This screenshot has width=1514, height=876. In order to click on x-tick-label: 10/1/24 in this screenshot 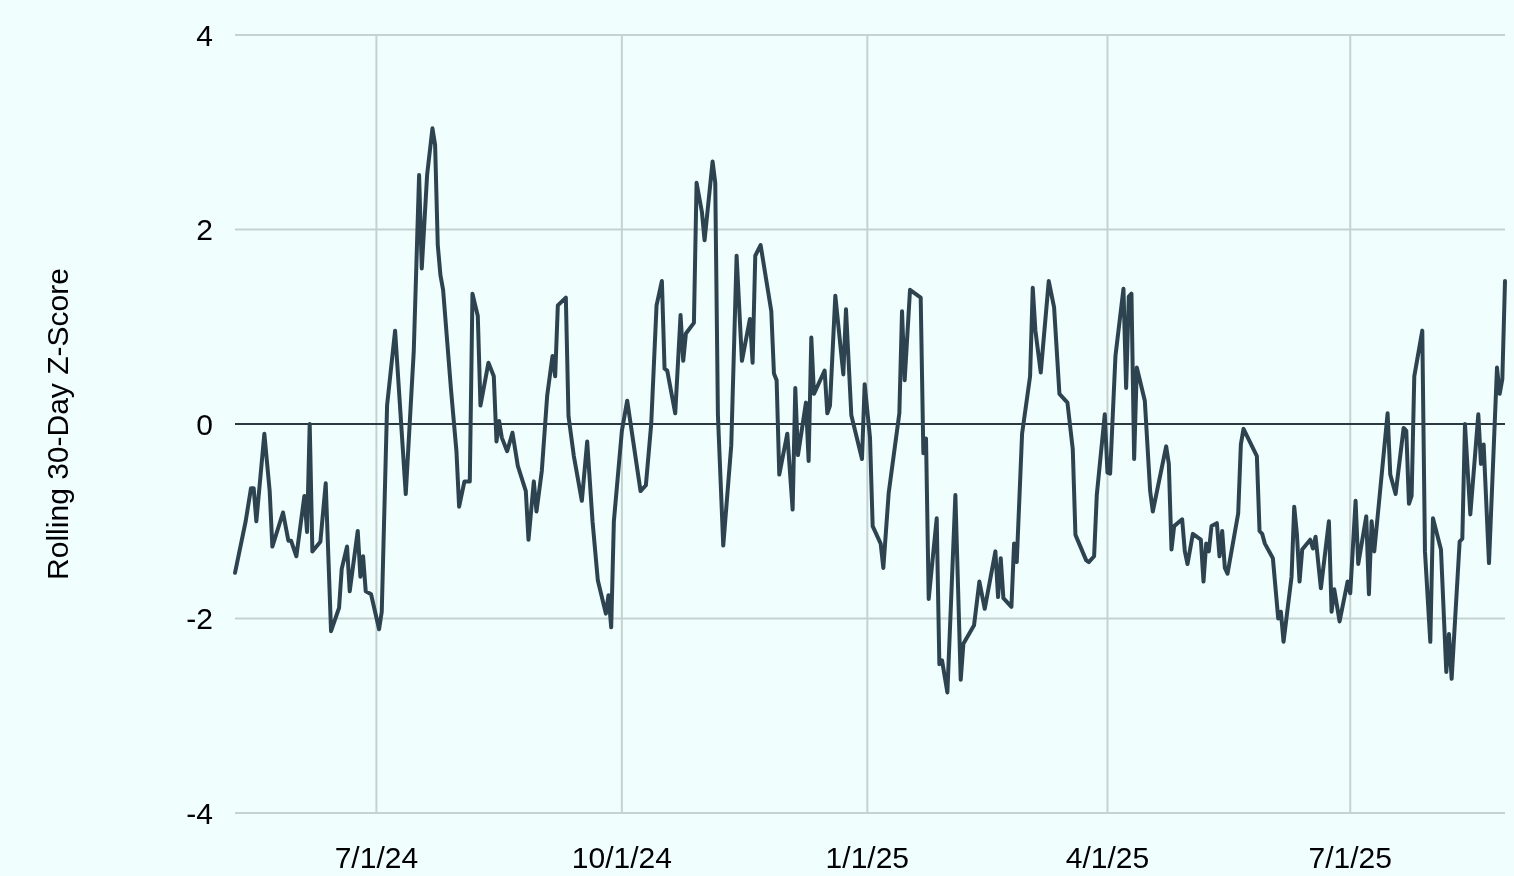, I will do `click(621, 857)`.